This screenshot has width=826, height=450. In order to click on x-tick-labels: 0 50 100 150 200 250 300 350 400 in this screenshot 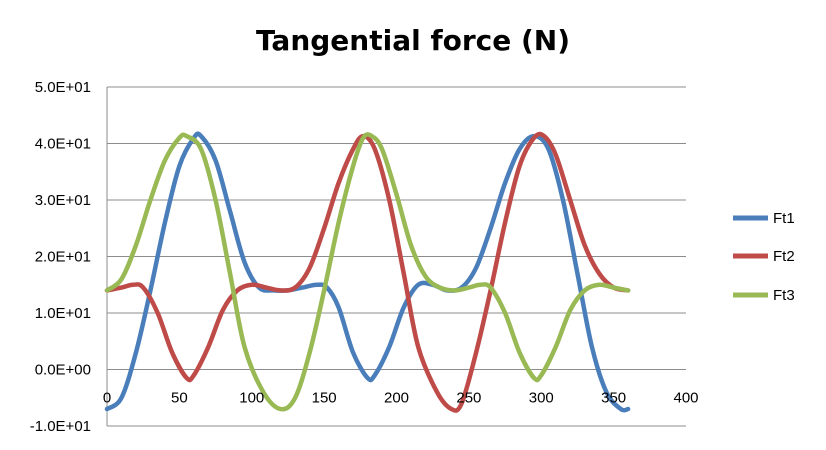, I will do `click(401, 398)`.